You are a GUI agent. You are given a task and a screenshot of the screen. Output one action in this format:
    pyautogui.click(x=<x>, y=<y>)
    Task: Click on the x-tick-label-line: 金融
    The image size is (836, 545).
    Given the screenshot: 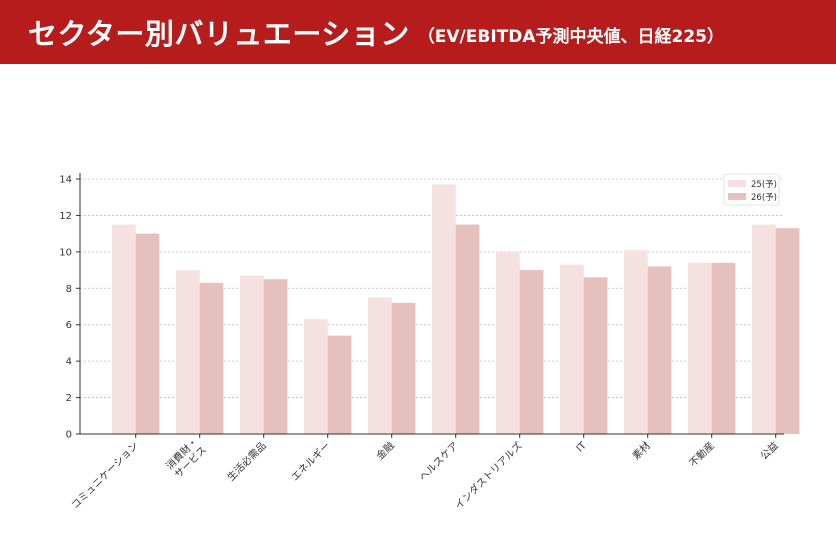 What is the action you would take?
    pyautogui.click(x=384, y=450)
    